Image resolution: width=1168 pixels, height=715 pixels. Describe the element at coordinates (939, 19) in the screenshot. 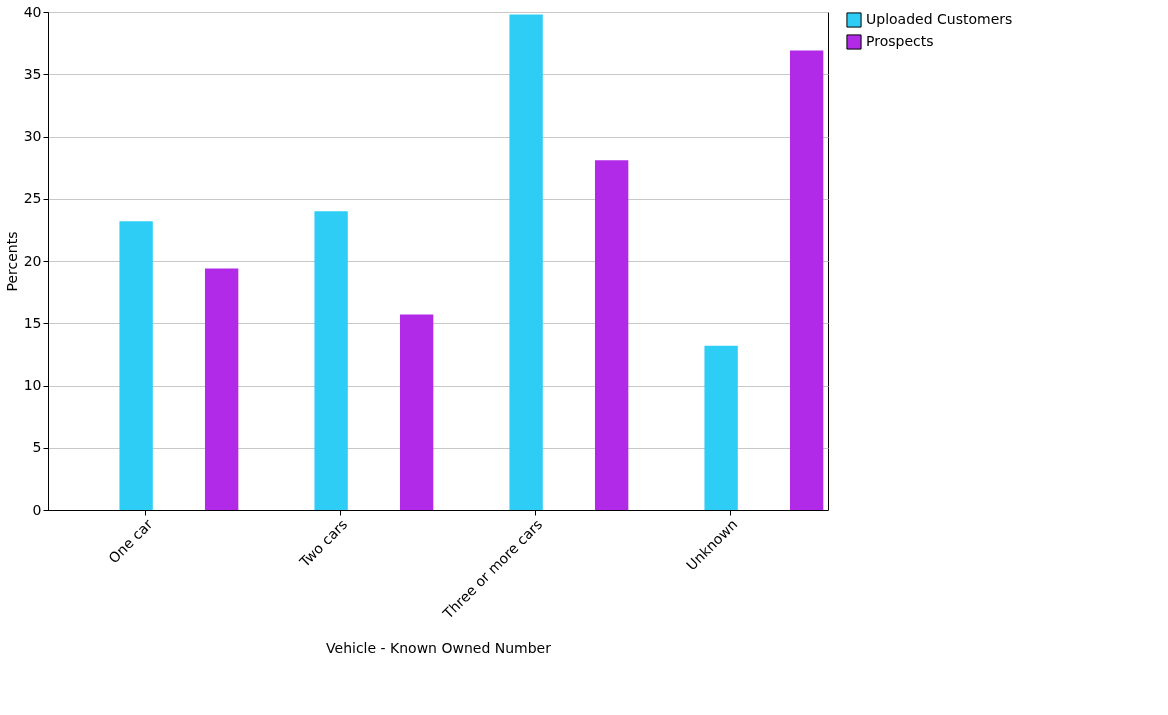

I see `legend-label: Uploaded Customers` at that location.